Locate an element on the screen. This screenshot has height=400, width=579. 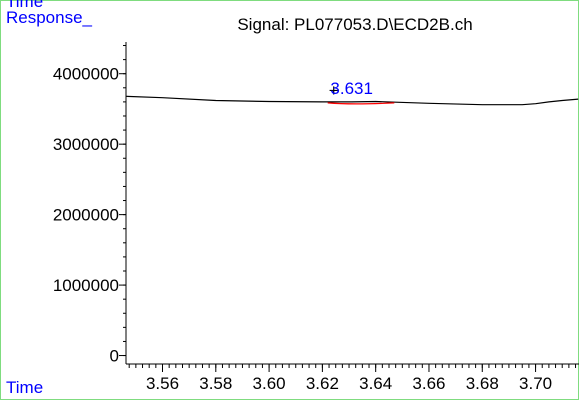
peak-baseline is located at coordinates (361, 103).